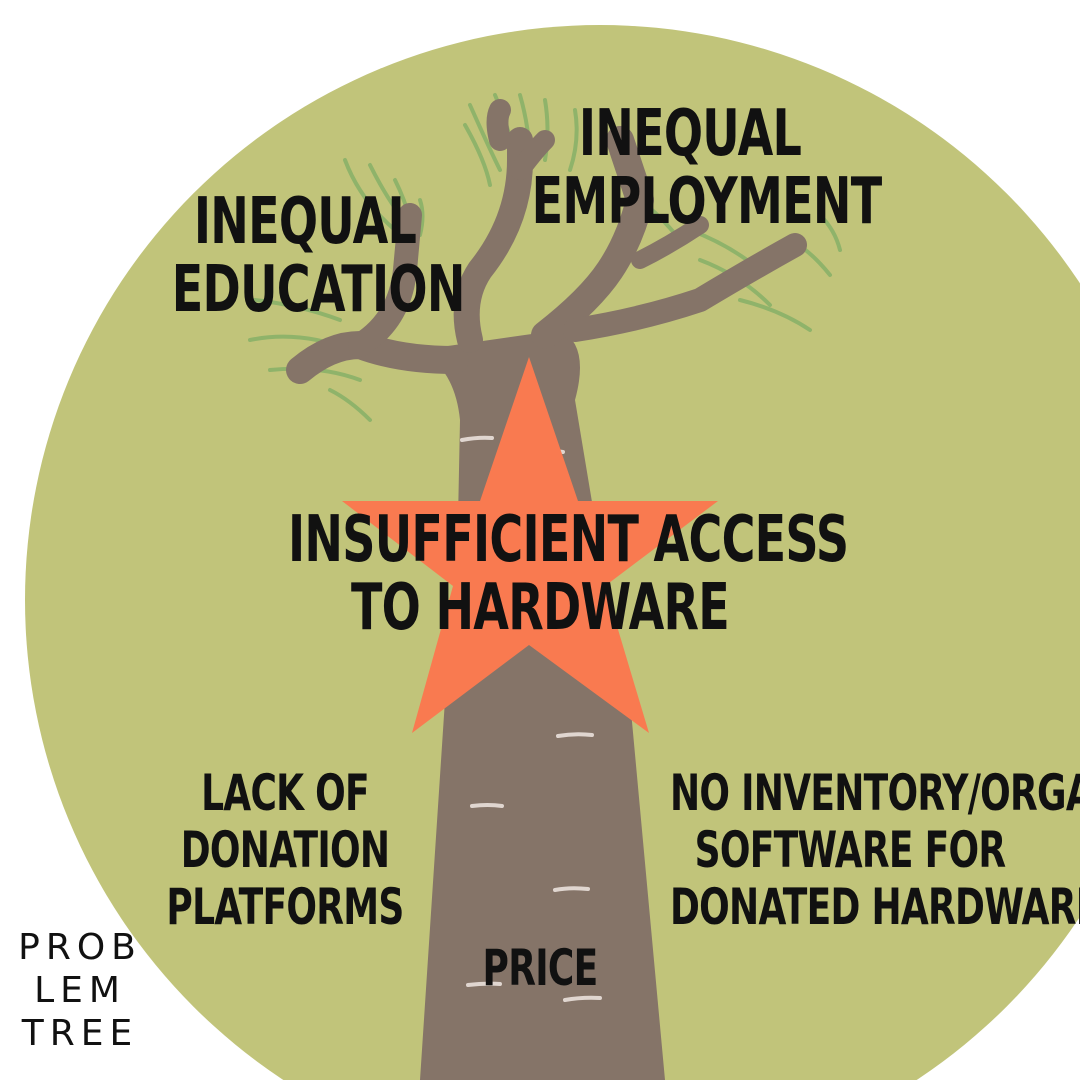 This screenshot has width=1080, height=1080. I want to click on cause-inventory-line-2: SOFTWARE FOR, so click(850, 850).